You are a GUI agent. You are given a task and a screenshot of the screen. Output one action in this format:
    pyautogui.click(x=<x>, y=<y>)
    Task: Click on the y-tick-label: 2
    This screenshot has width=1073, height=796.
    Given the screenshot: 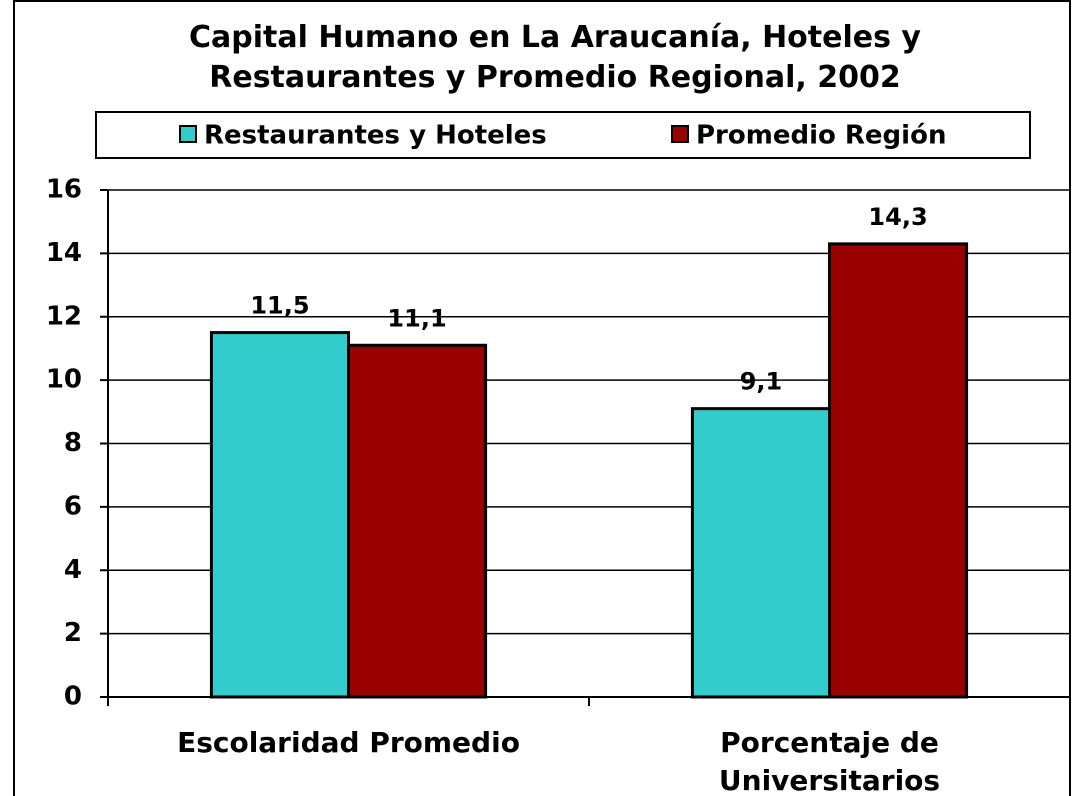 What is the action you would take?
    pyautogui.click(x=73, y=633)
    